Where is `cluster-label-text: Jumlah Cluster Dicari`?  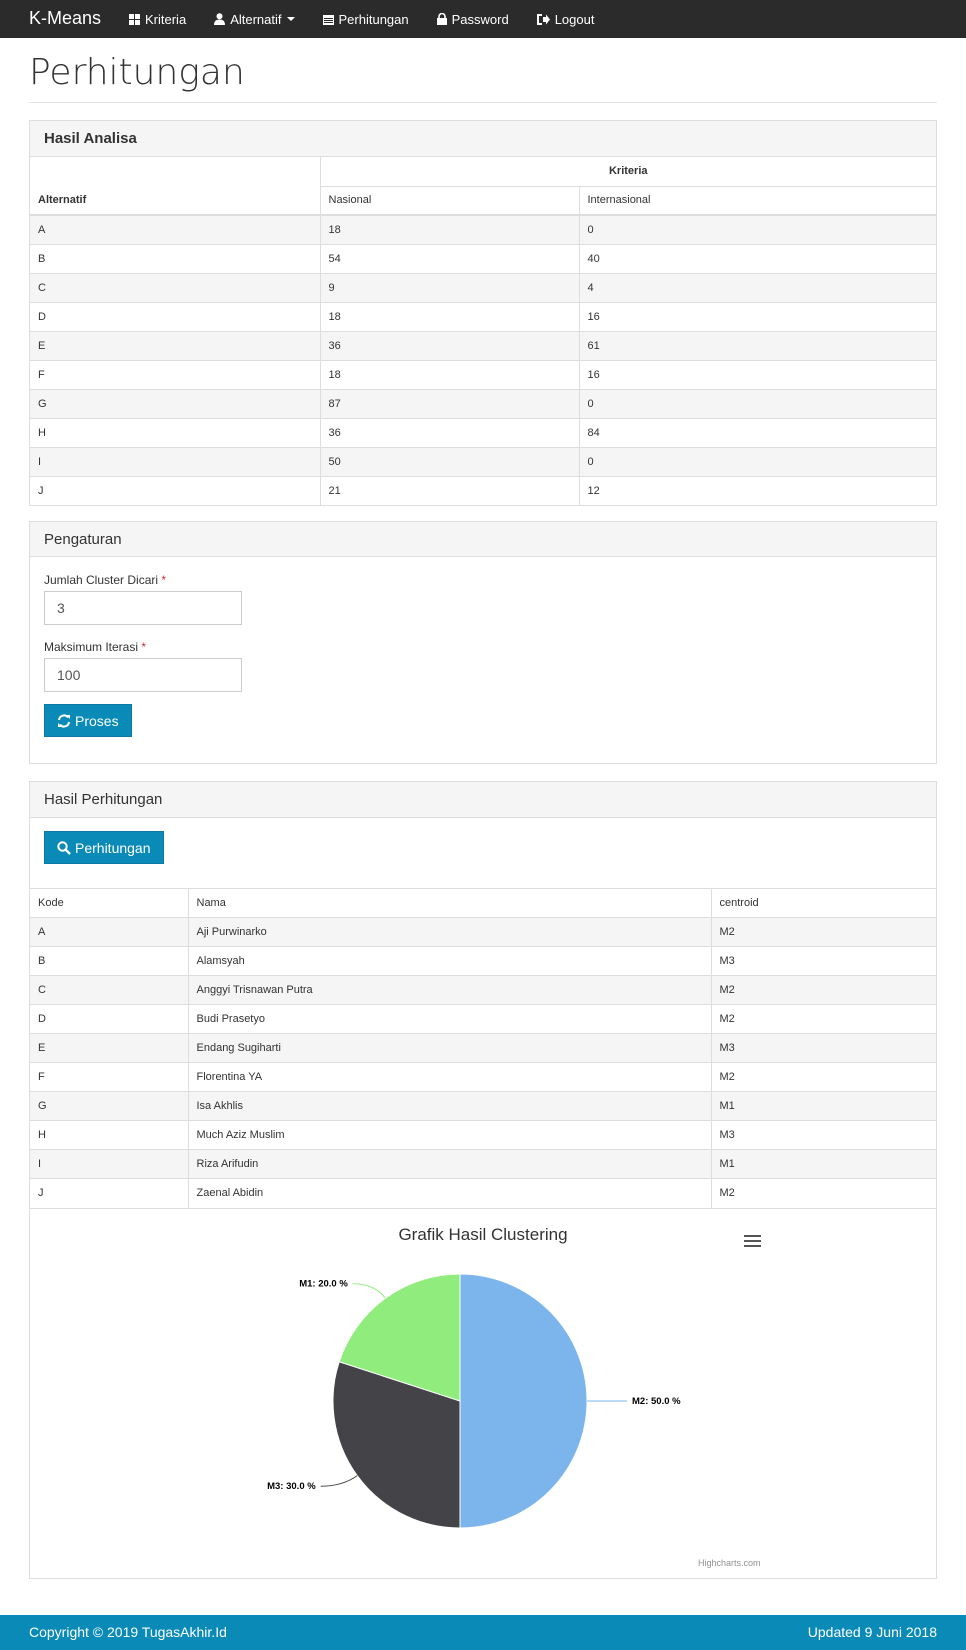
cluster-label-text: Jumlah Cluster Dicari is located at coordinates (101, 580).